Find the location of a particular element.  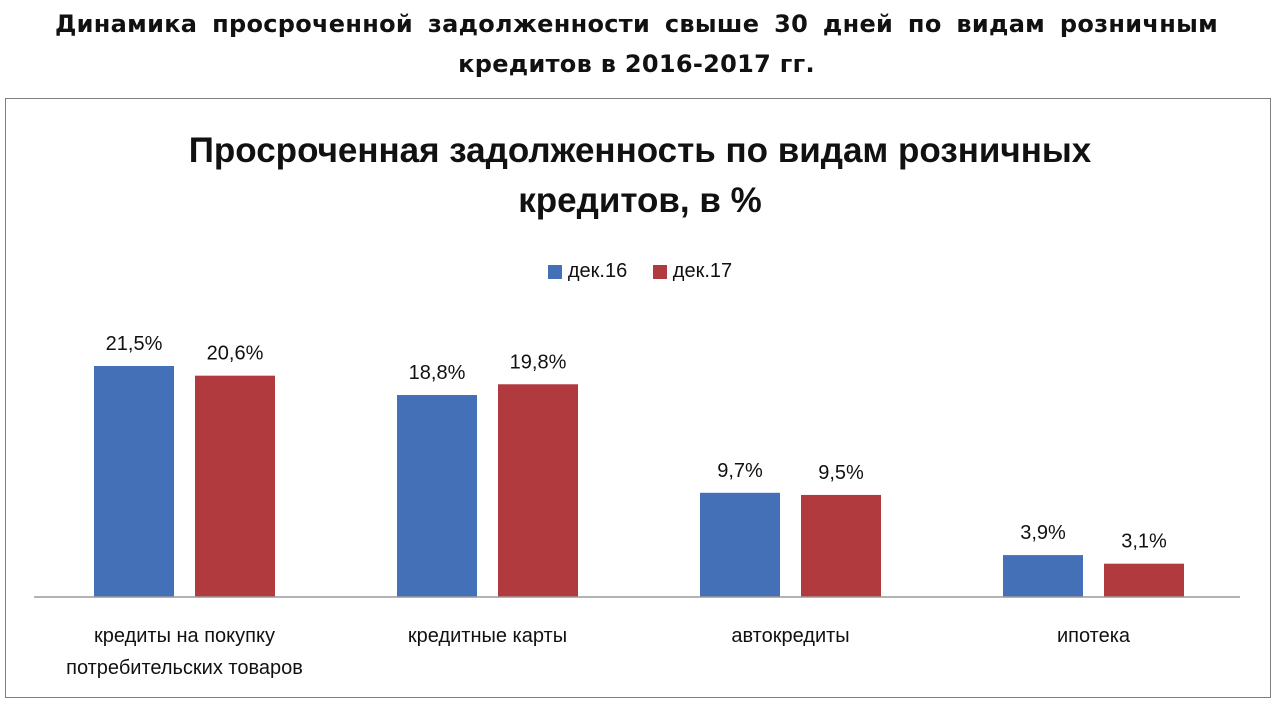

data-label-dec16-2: 9,7% is located at coordinates (740, 471).